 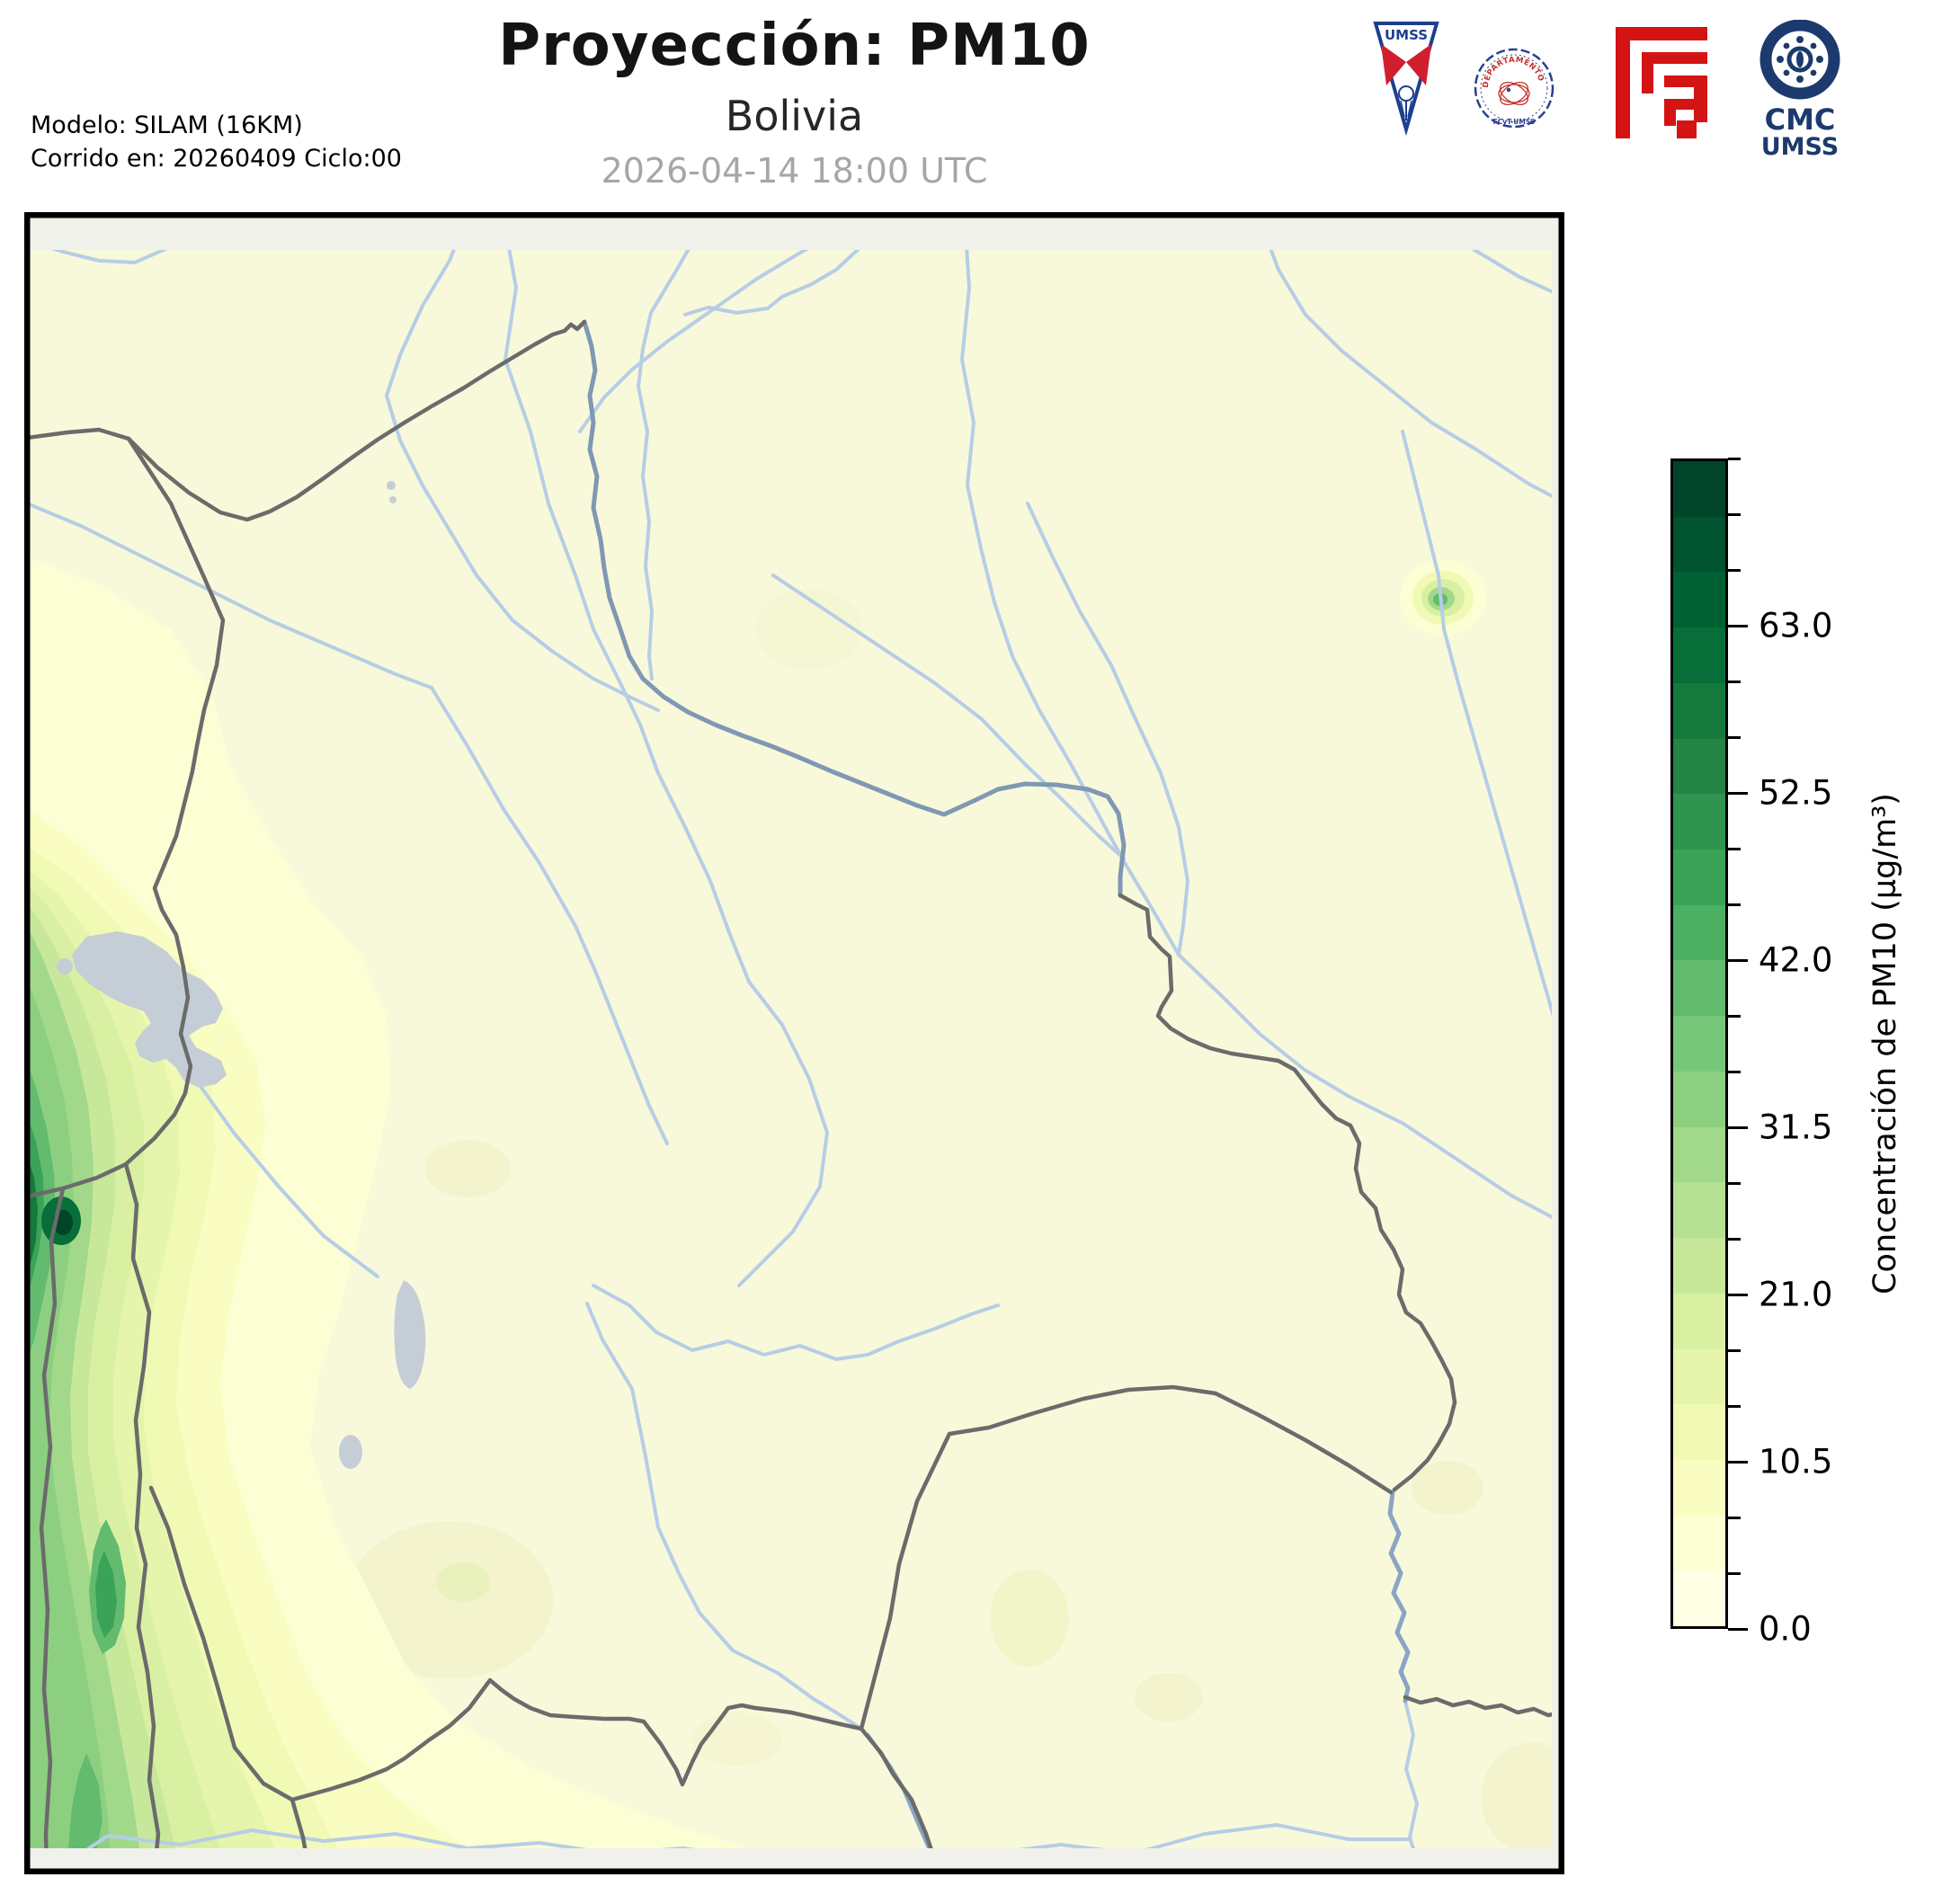 I want to click on border-argentina-bolivia, so click(x=577, y=1739).